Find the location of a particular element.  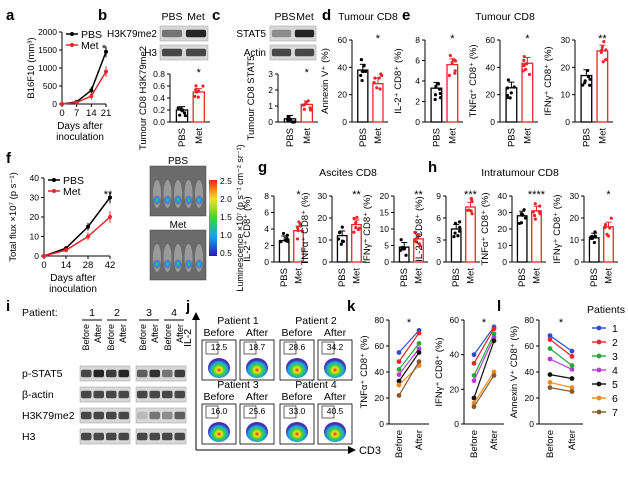

y-tick-label: 5 is located at coordinates (386, 246).